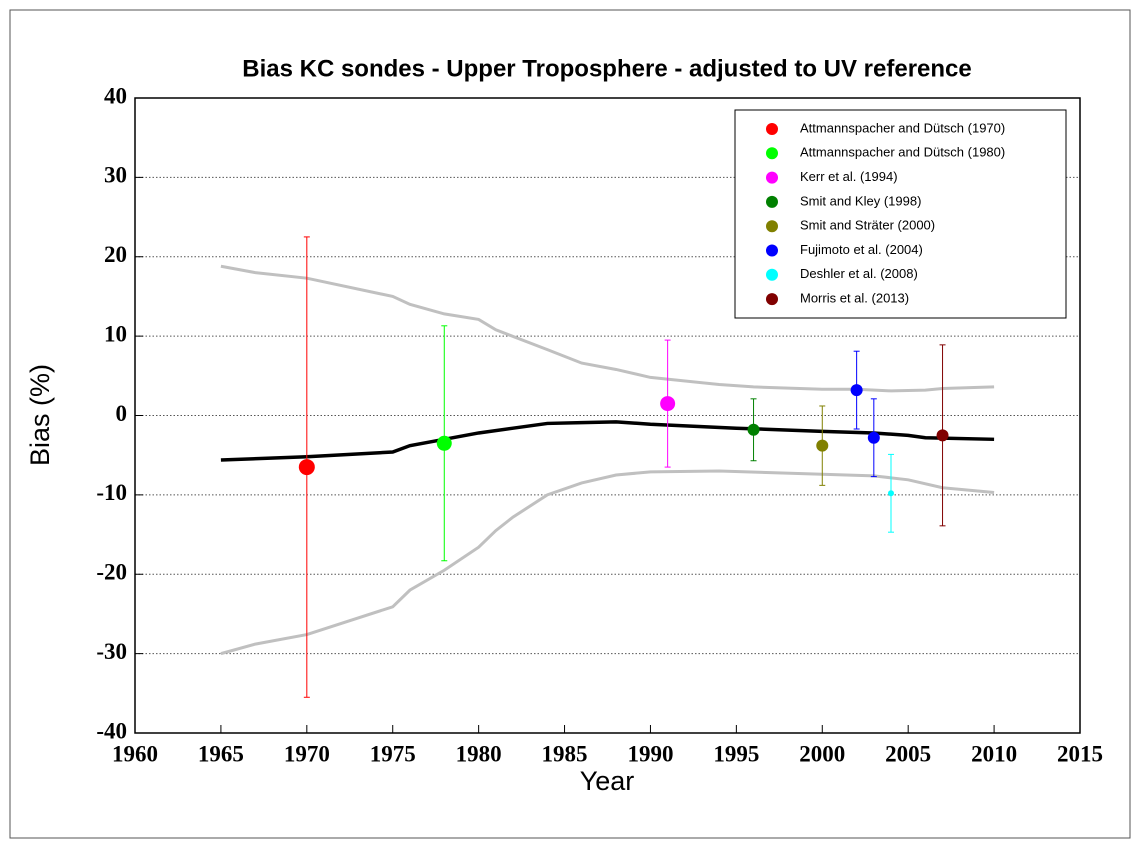  What do you see at coordinates (111, 492) in the screenshot?
I see `y-tick-label: -10` at bounding box center [111, 492].